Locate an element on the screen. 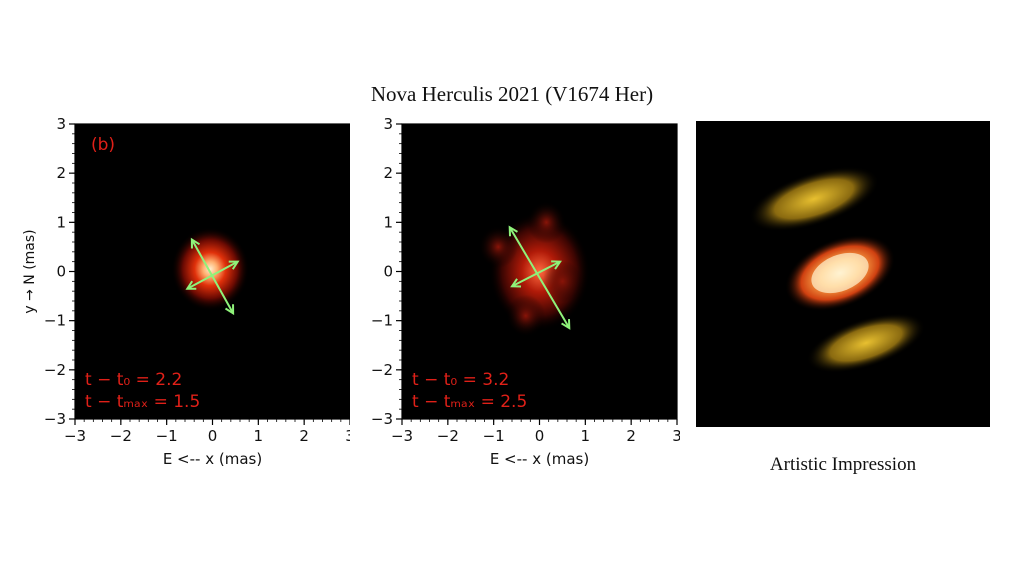 The width and height of the screenshot is (1024, 576). time-label: t − t₀ = 3.2 is located at coordinates (460, 380).